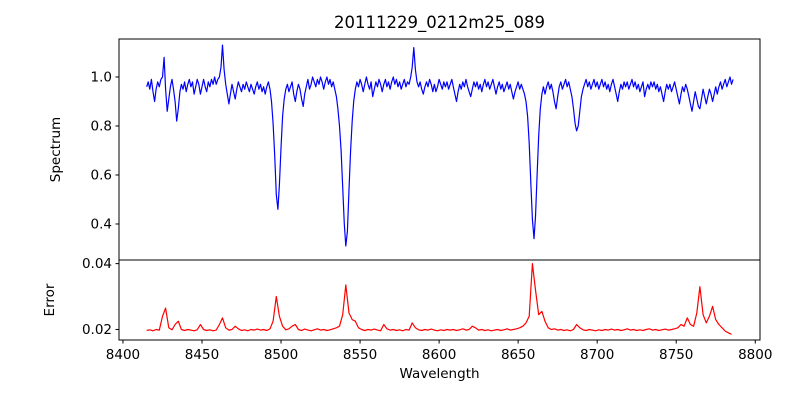 The width and height of the screenshot is (800, 400). I want to click on spectrum-y-tick-label: 1.0, so click(101, 77).